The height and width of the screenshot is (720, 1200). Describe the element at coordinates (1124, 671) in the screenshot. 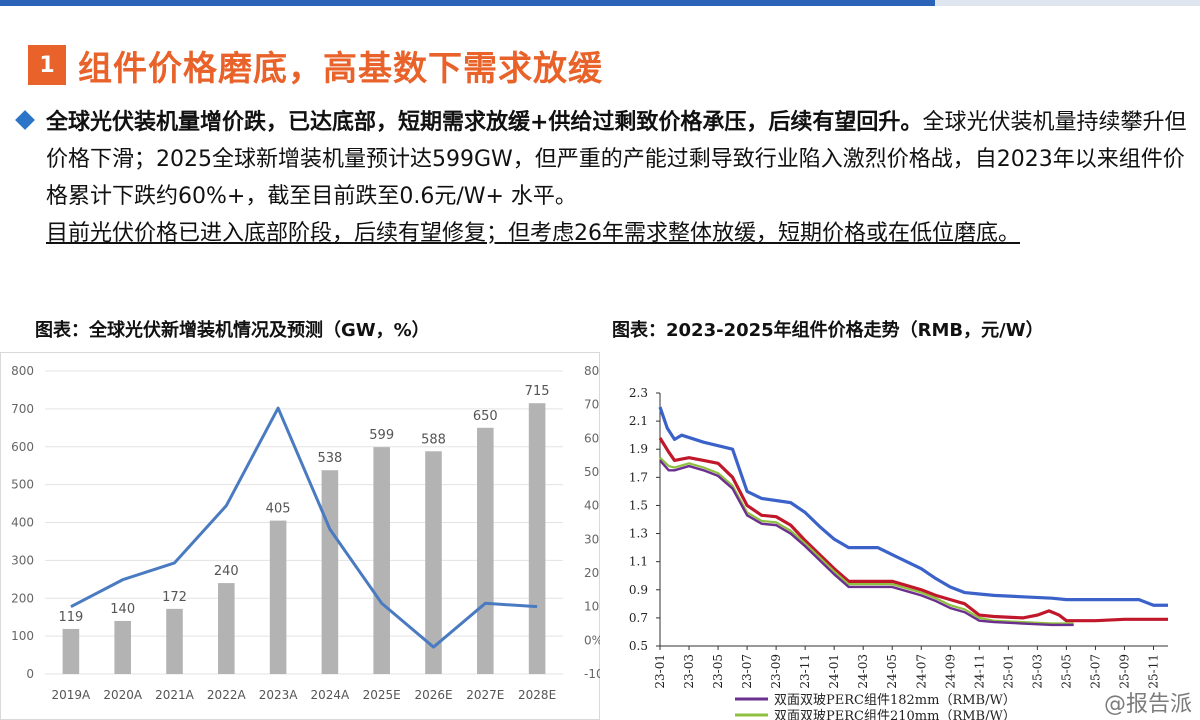

I see `x-tick-label: 25-09` at that location.